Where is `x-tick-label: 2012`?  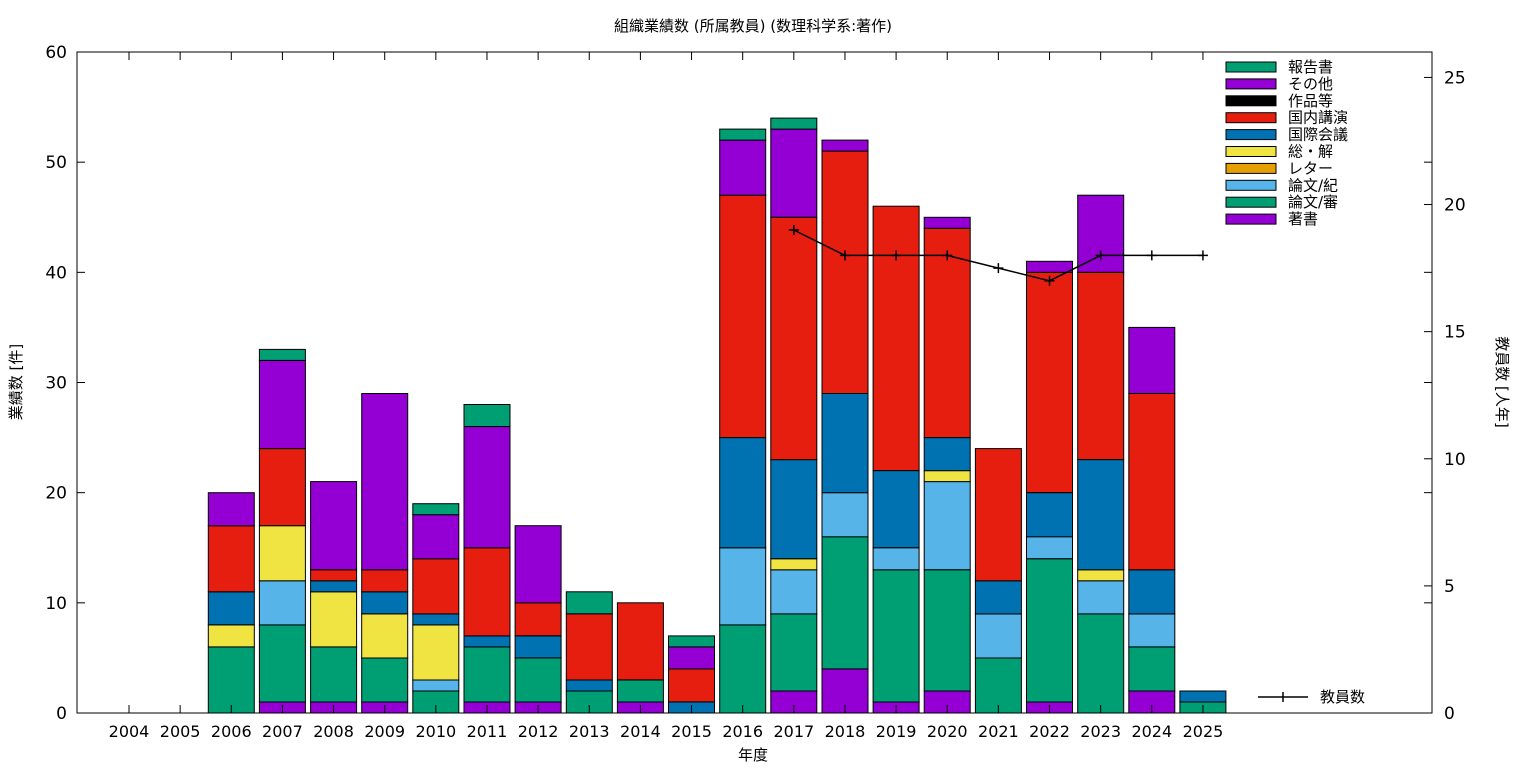 x-tick-label: 2012 is located at coordinates (538, 731).